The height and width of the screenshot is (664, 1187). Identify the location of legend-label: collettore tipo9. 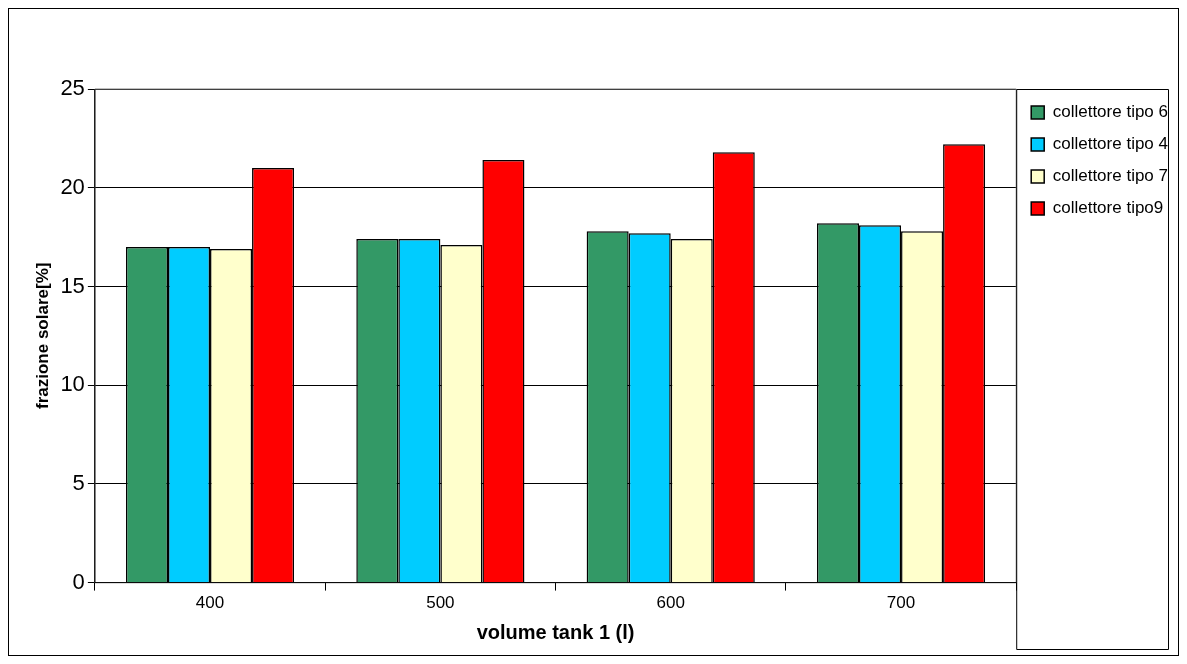
(1108, 208).